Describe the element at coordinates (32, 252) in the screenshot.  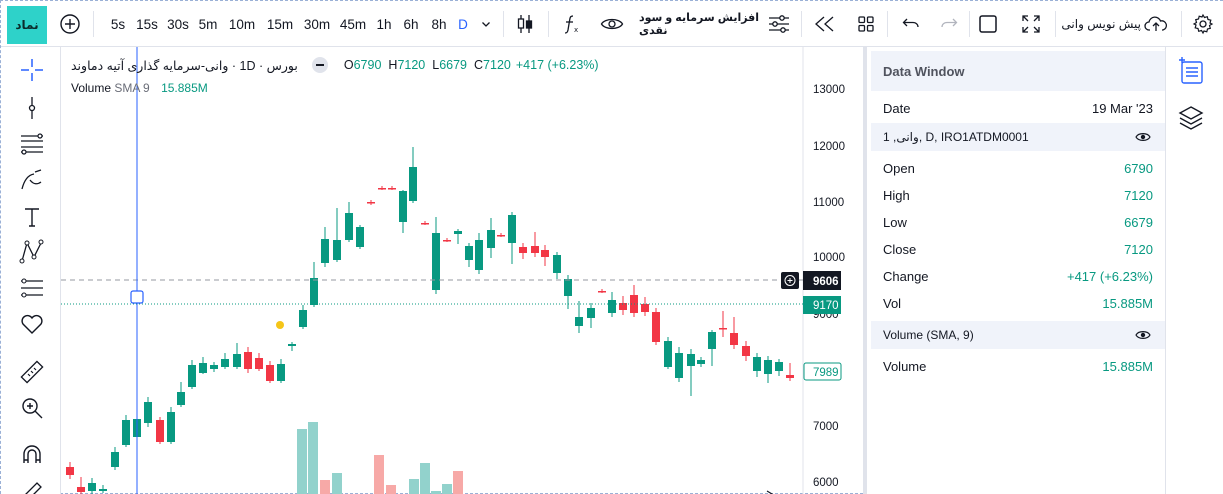
I see `pattern-tool` at that location.